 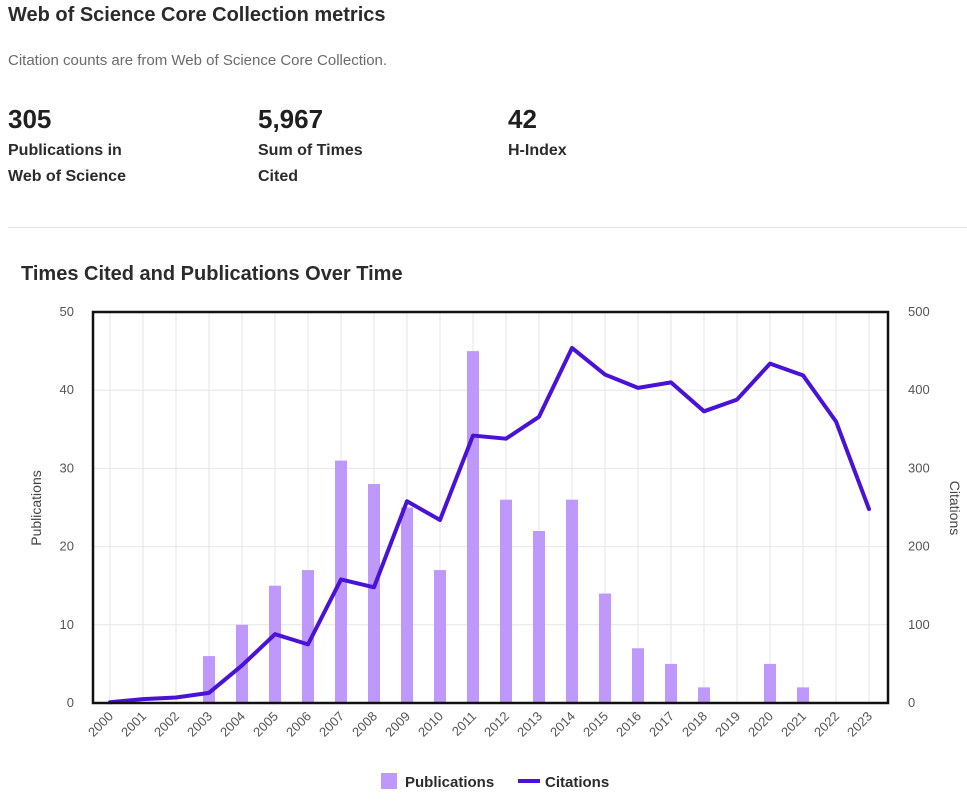 What do you see at coordinates (364, 724) in the screenshot?
I see `x-tick-label: 2008` at bounding box center [364, 724].